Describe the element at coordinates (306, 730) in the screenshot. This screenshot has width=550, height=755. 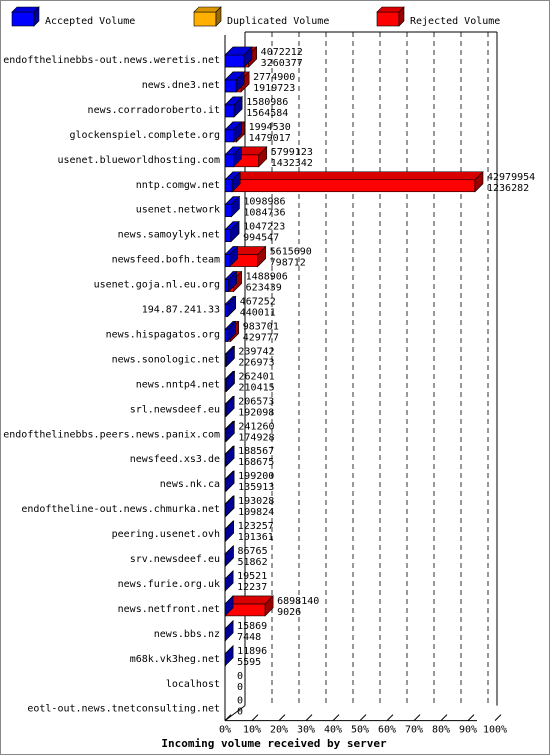
I see `x-tick-label: 30%` at that location.